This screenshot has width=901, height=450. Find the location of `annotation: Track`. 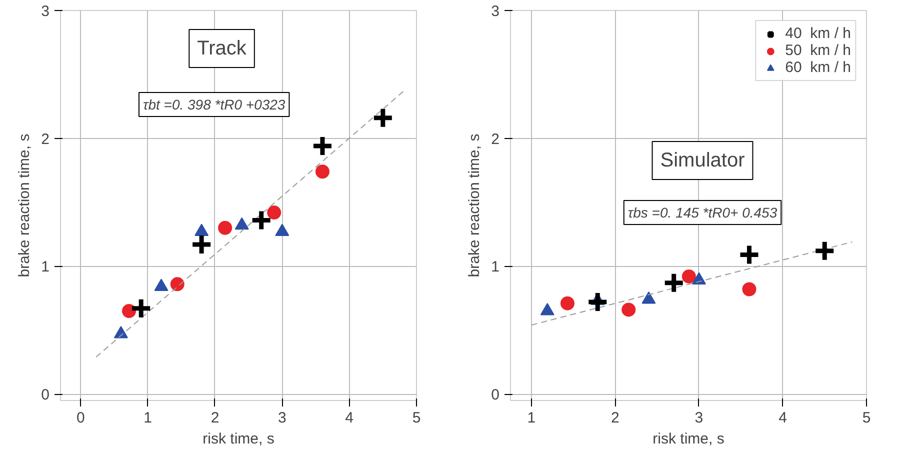

annotation: Track is located at coordinates (222, 49).